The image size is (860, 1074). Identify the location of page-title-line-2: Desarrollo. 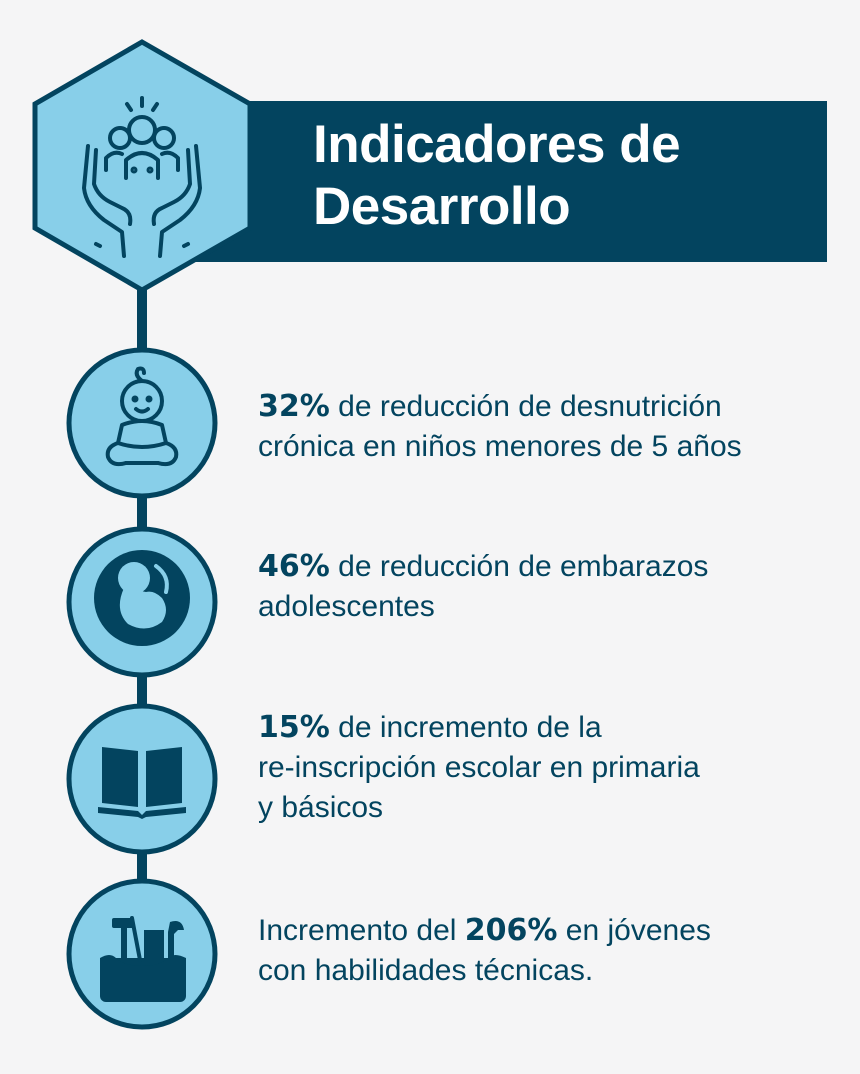
(442, 206).